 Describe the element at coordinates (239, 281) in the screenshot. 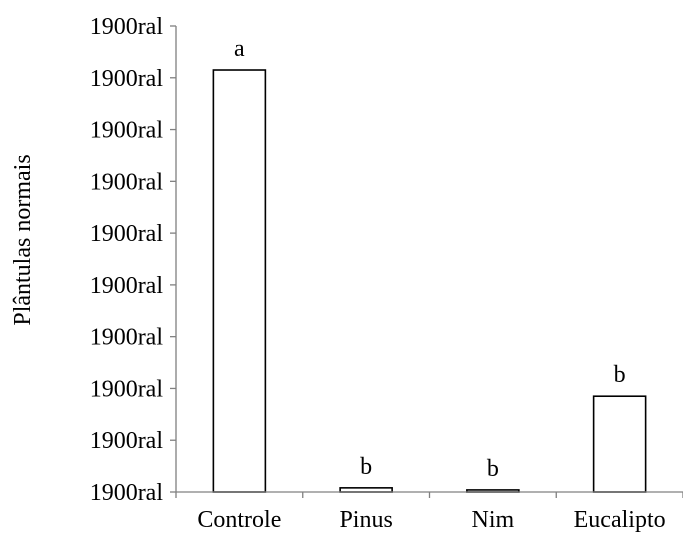

I see `bar-controle` at that location.